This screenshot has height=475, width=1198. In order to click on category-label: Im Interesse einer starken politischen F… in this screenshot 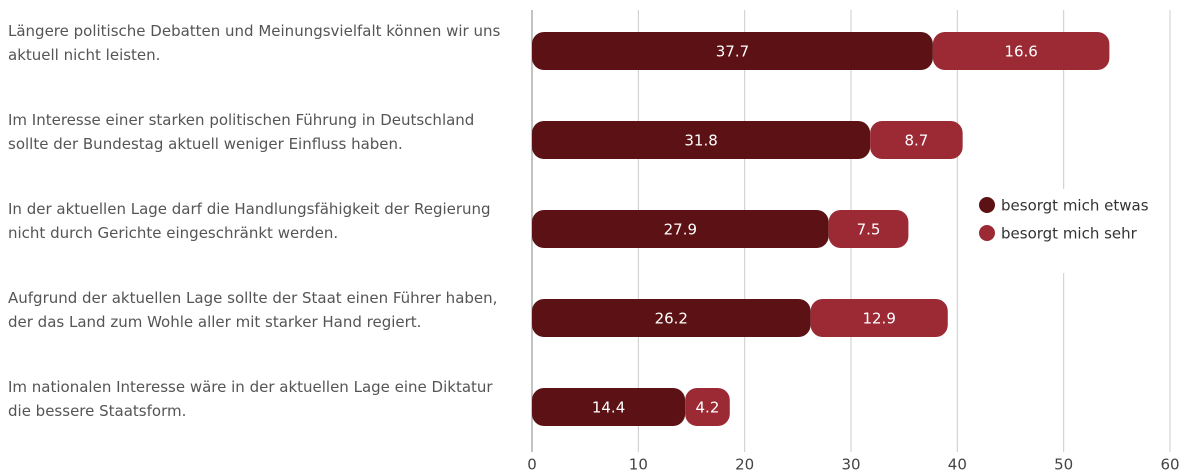, I will do `click(241, 132)`.